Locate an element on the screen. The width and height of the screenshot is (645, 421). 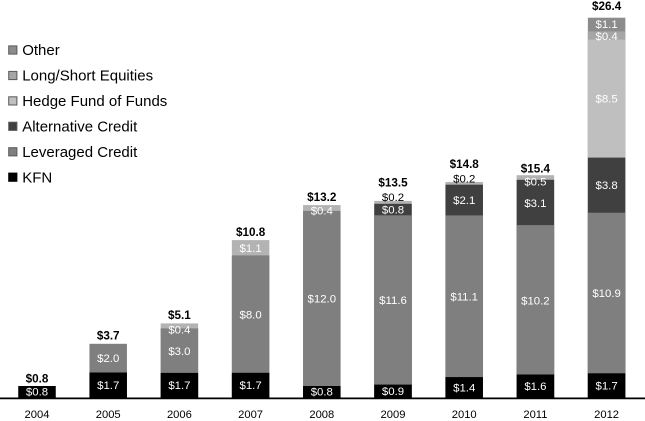
svg-text: $13.2 is located at coordinates (322, 197).